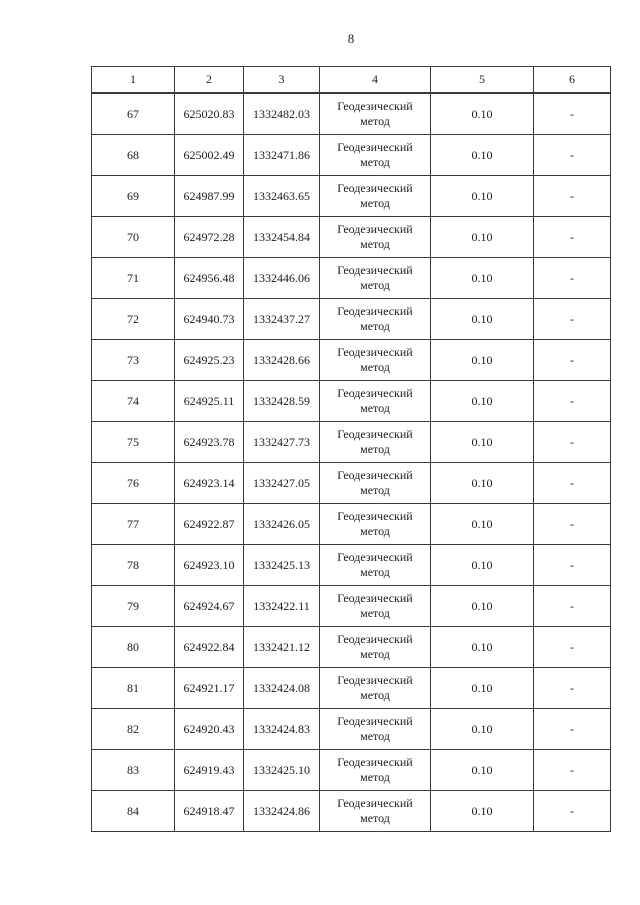 This screenshot has width=640, height=905. What do you see at coordinates (133, 770) in the screenshot?
I see `cell-point-number: 83` at bounding box center [133, 770].